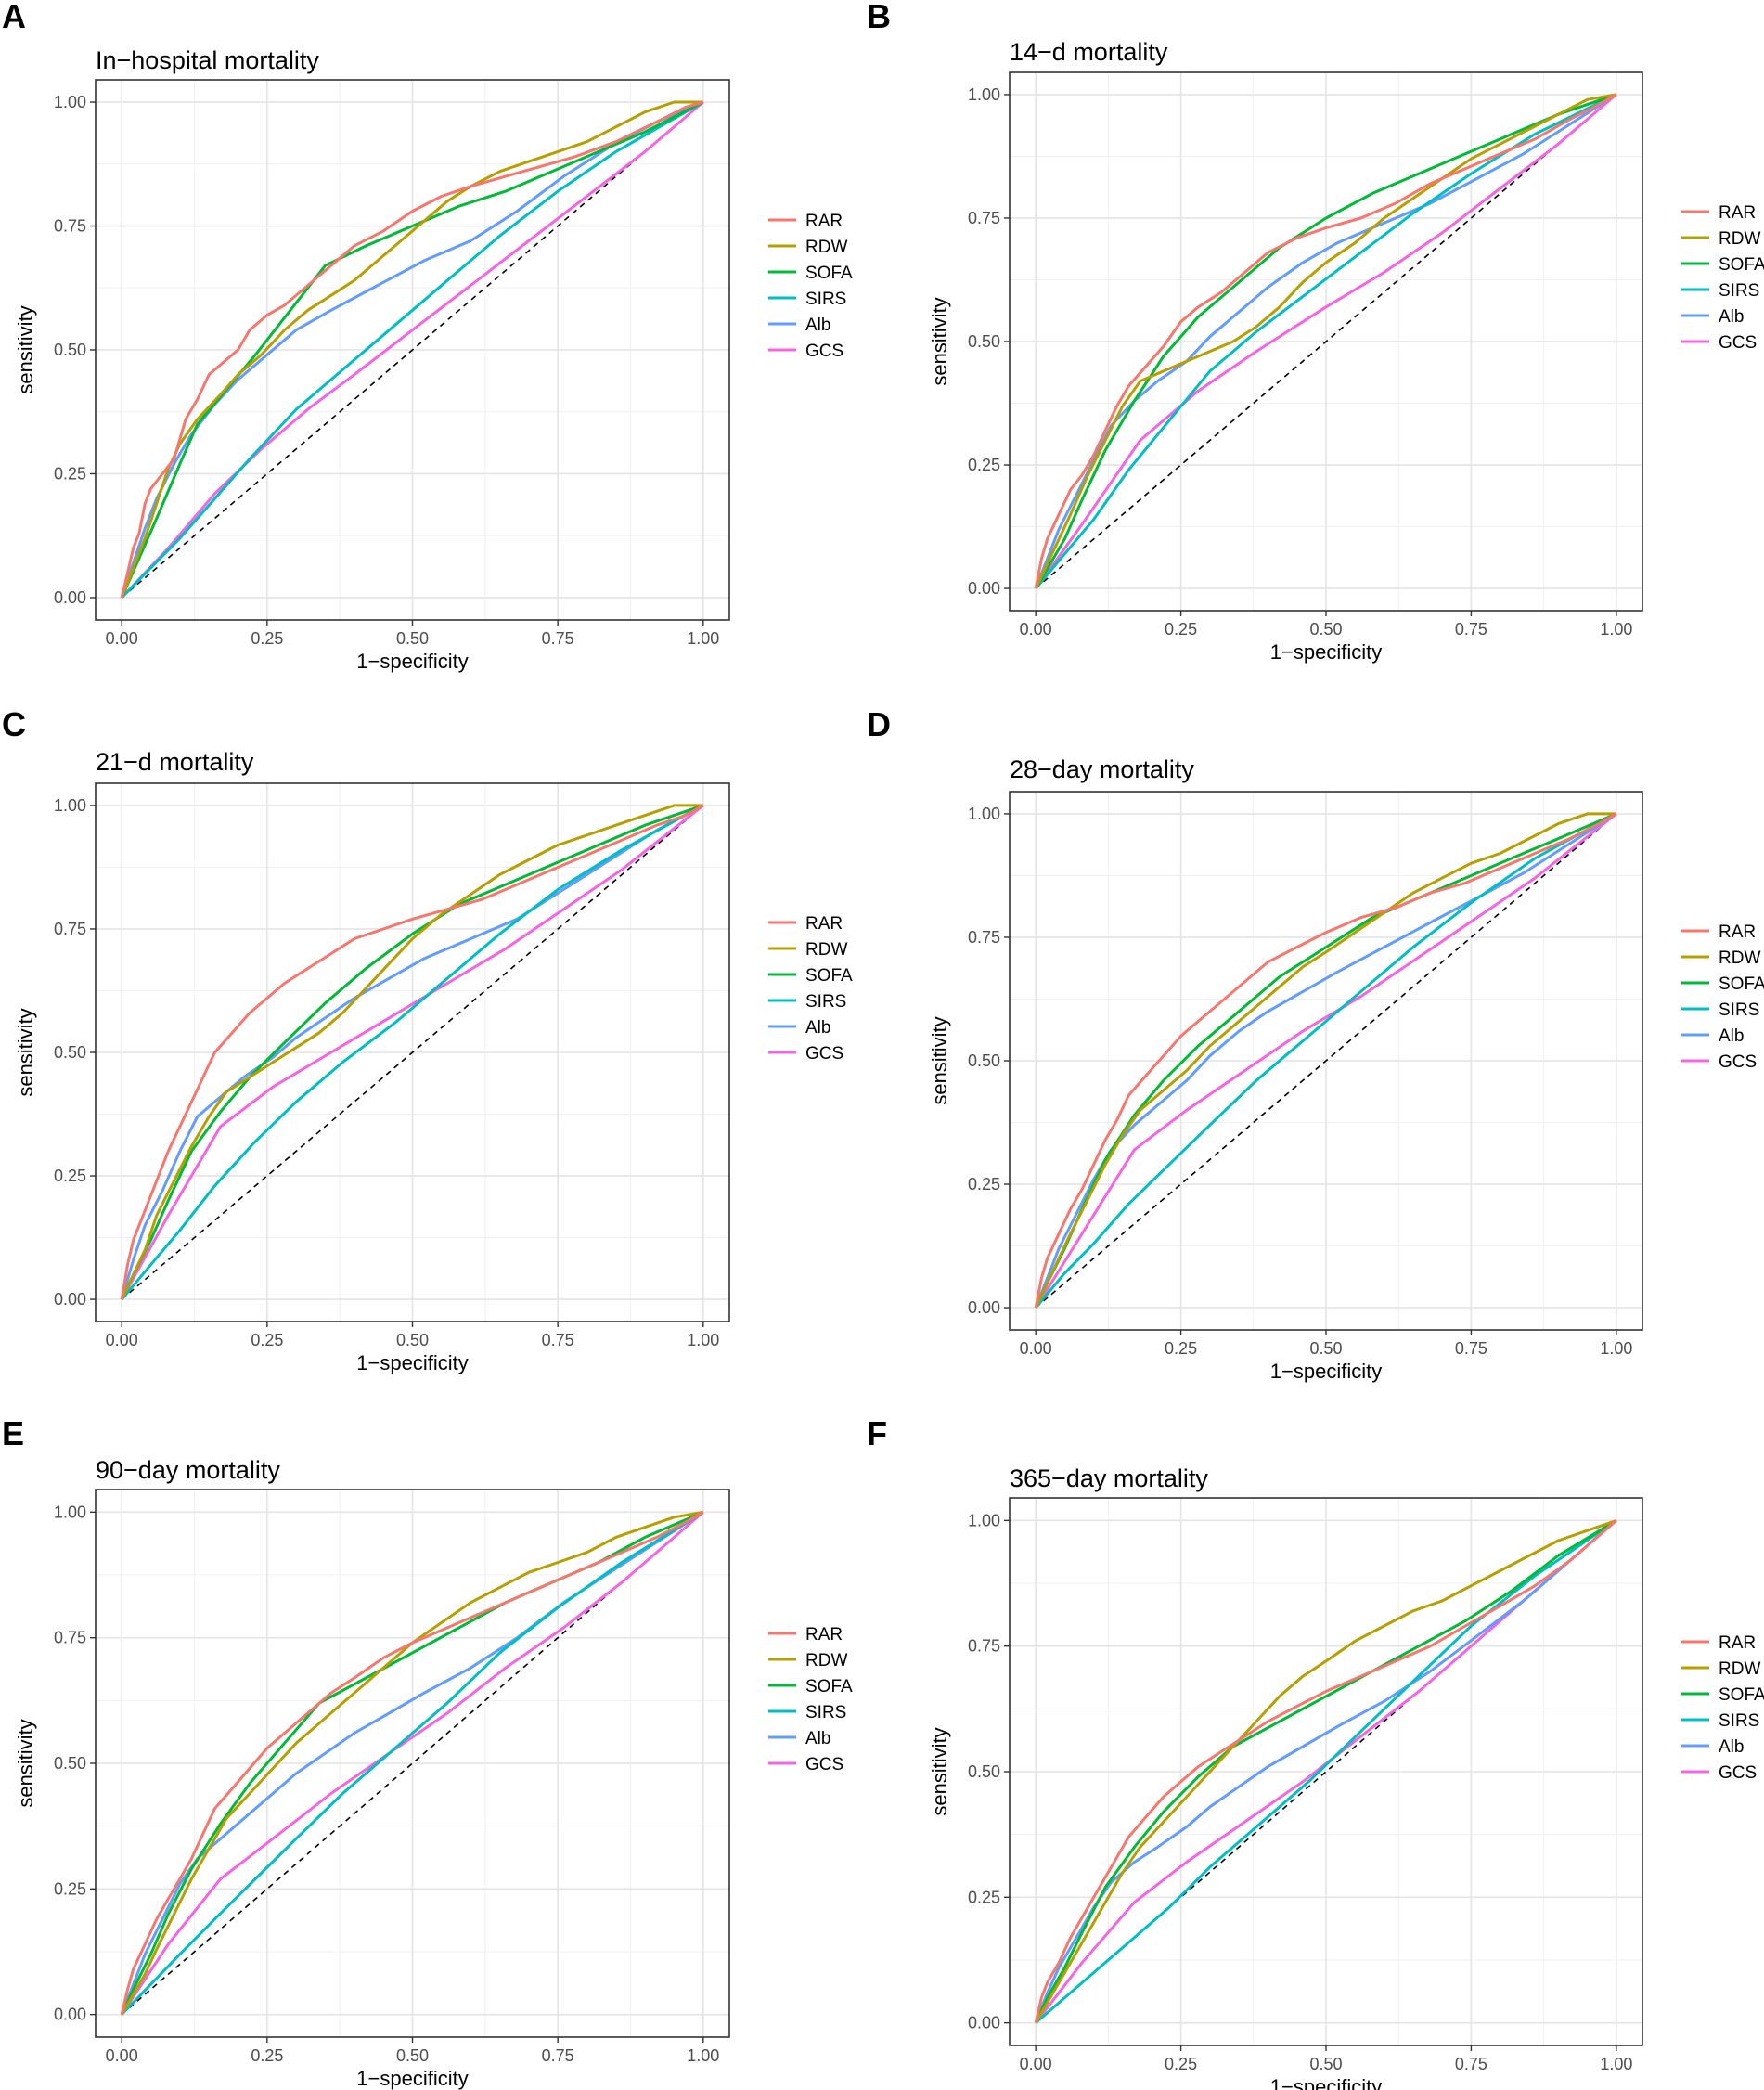 Image resolution: width=1764 pixels, height=2090 pixels. I want to click on panel-title: 28−day mortality, so click(1102, 769).